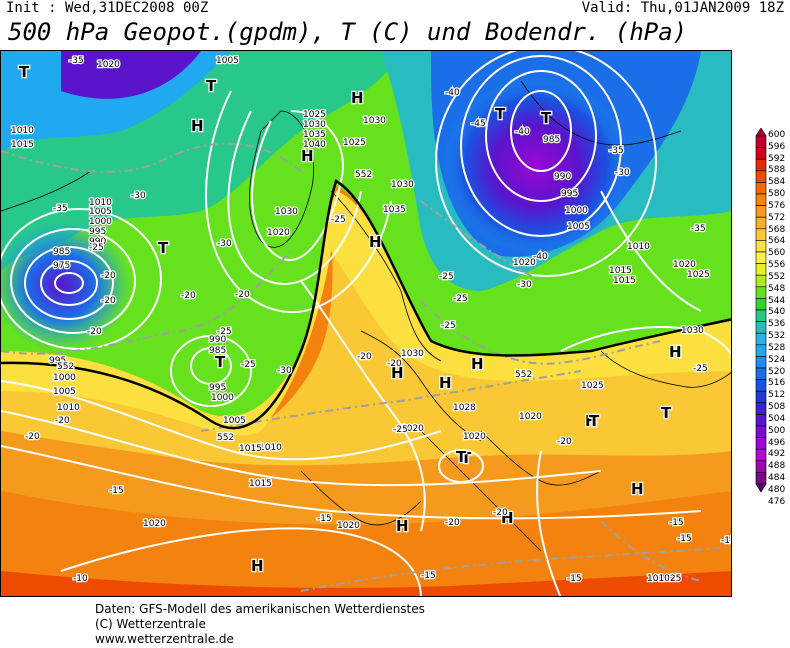 The image size is (790, 648). Describe the element at coordinates (777, 229) in the screenshot. I see `legend-value-label: 568` at that location.